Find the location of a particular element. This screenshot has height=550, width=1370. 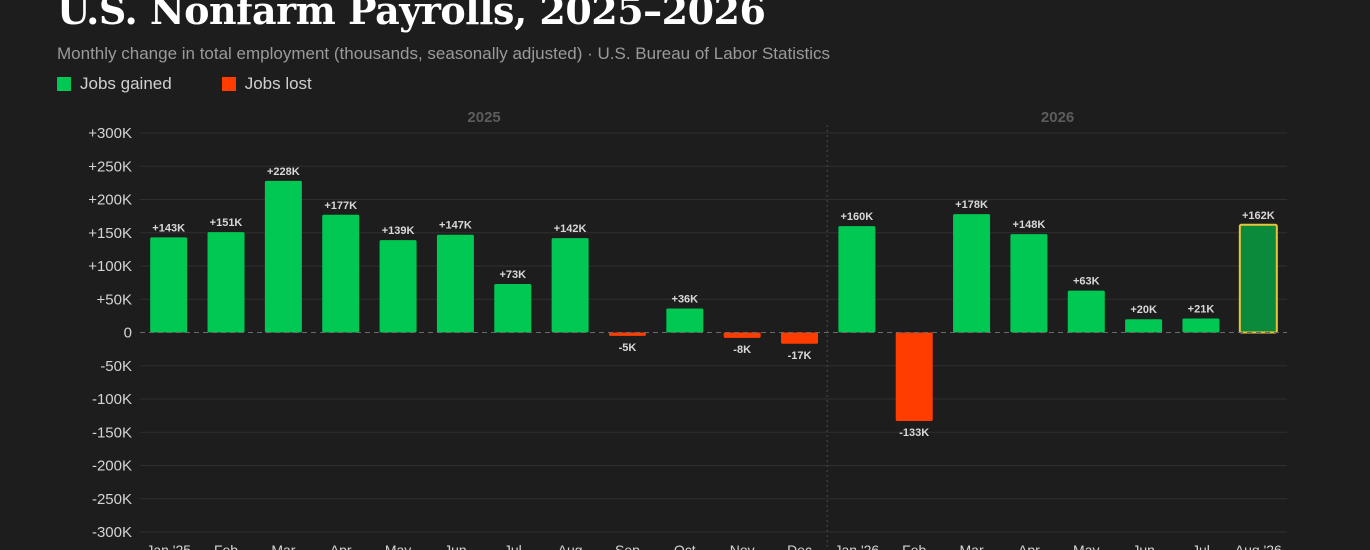

legend-swatch-gained is located at coordinates (64, 84).